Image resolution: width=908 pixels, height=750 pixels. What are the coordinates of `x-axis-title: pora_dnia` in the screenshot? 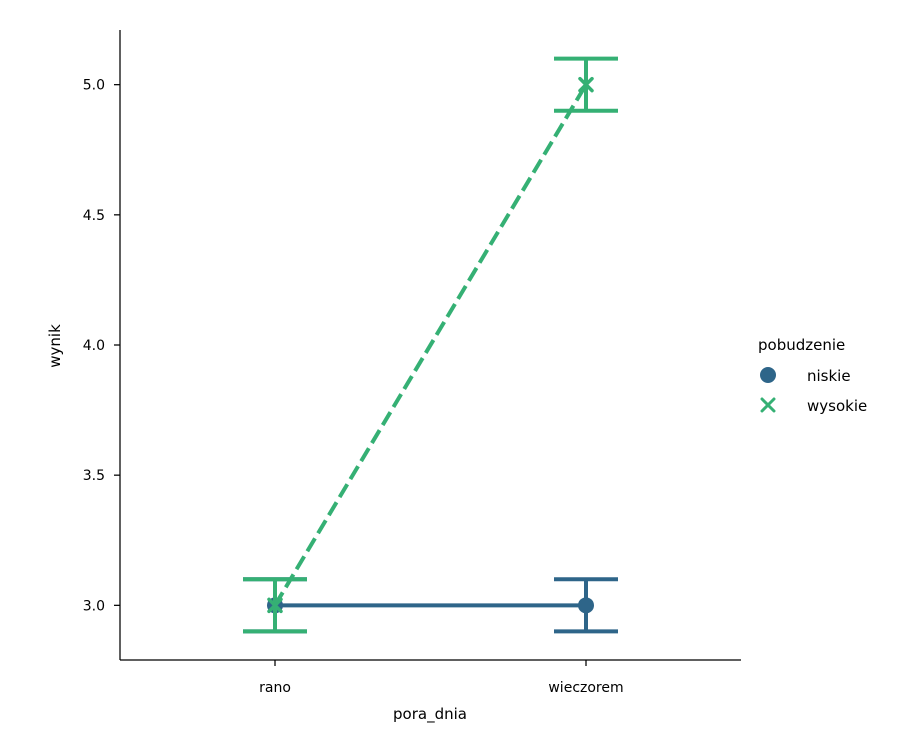 It's located at (430, 714).